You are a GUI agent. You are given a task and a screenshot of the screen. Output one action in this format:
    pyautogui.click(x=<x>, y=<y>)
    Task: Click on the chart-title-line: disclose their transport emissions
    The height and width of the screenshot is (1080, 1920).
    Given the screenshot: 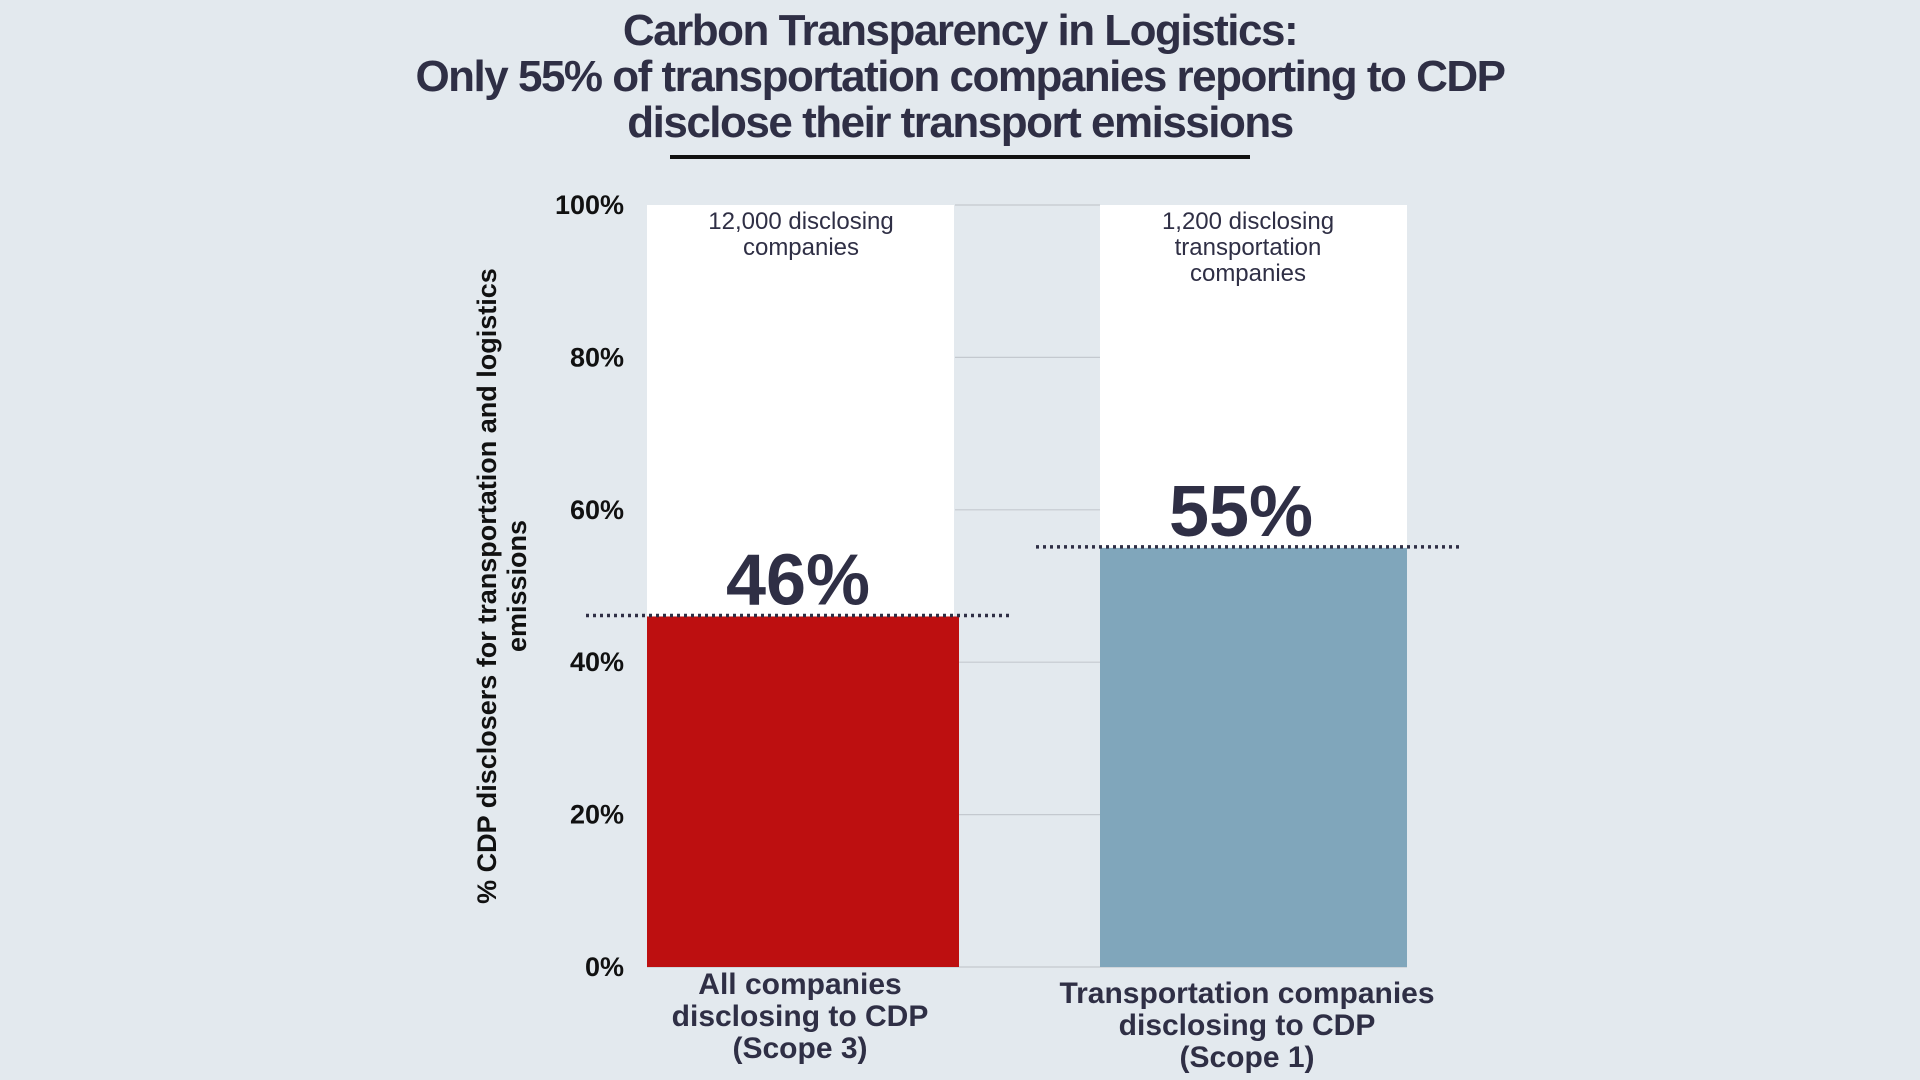 What is the action you would take?
    pyautogui.click(x=960, y=122)
    